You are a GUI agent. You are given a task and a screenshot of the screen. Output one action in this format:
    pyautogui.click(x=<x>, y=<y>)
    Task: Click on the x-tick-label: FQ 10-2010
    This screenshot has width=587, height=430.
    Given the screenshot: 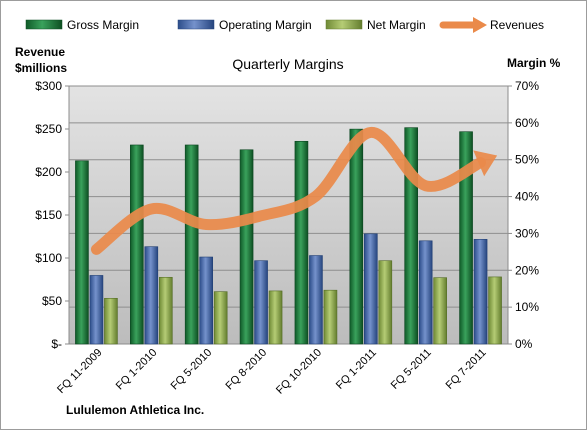 What is the action you would take?
    pyautogui.click(x=299, y=372)
    